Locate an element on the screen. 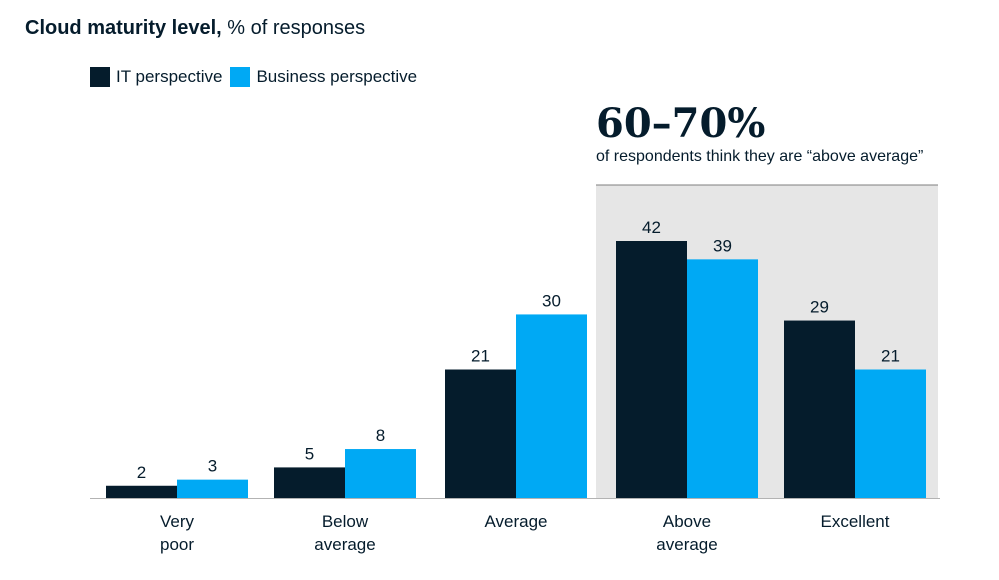  legend: IT perspective Business perspective is located at coordinates (257, 77).